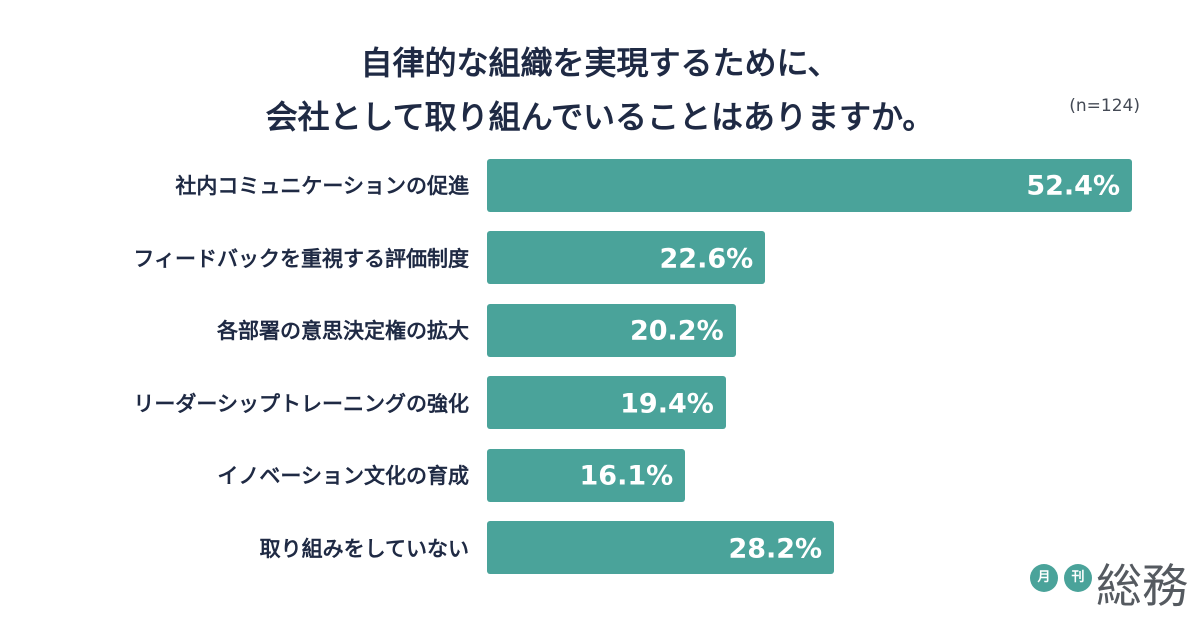  Describe the element at coordinates (343, 331) in the screenshot. I see `category-label: 各部署の意思決定権の拡大` at that location.